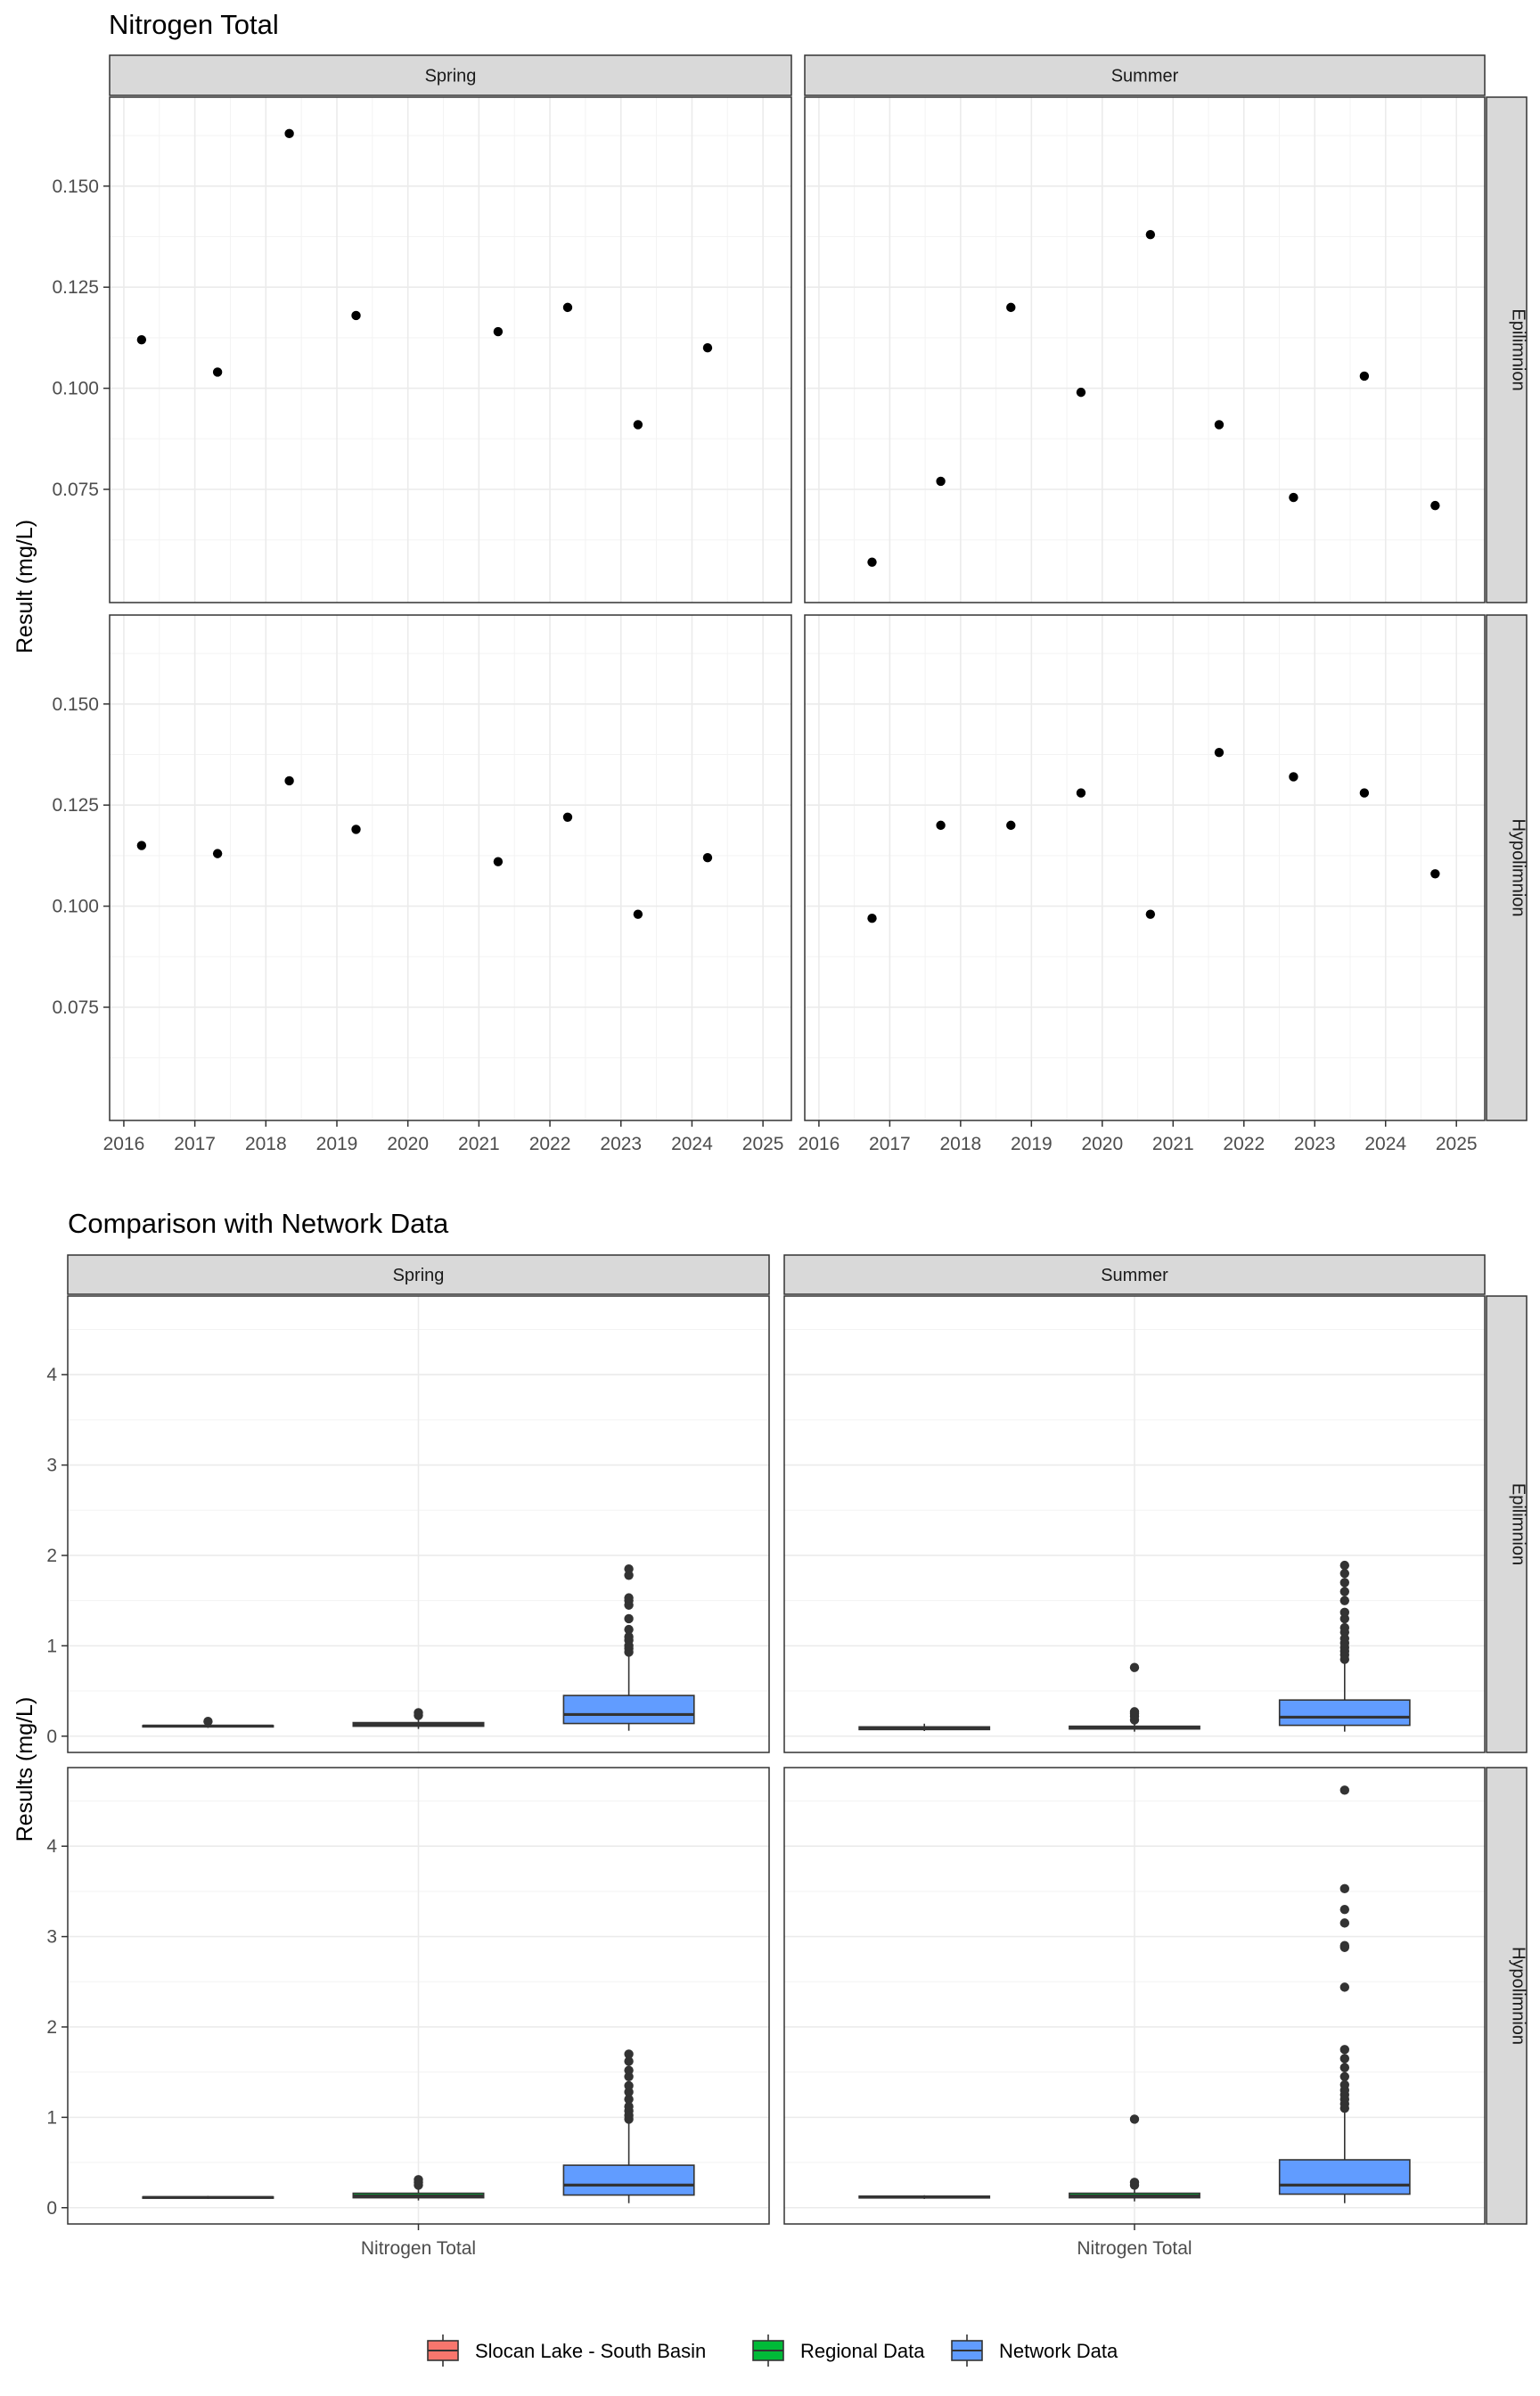 The height and width of the screenshot is (2396, 1540). Describe the element at coordinates (194, 24) in the screenshot. I see `upper-chart-title: Nitrogen Total` at that location.